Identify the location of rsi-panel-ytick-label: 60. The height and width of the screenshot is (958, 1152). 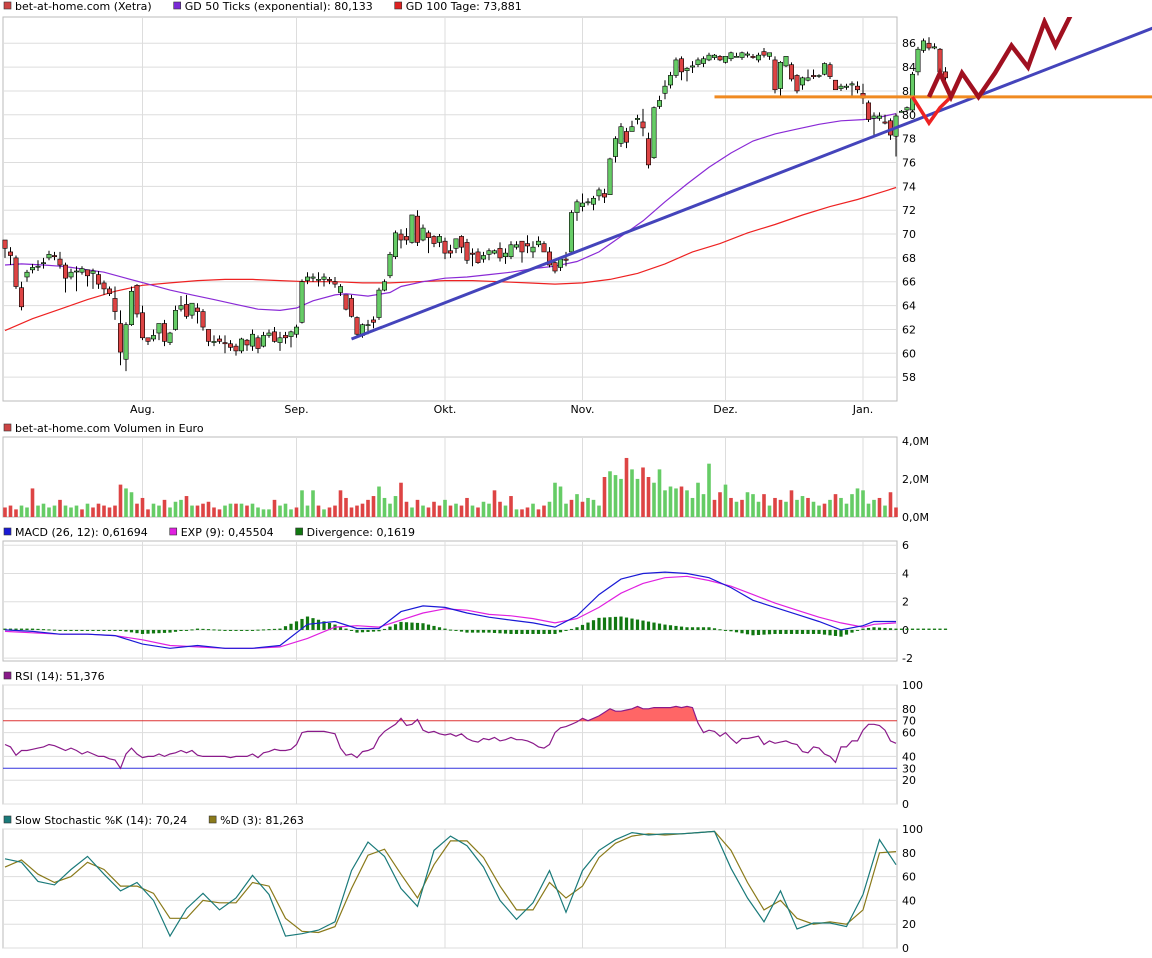
(909, 733).